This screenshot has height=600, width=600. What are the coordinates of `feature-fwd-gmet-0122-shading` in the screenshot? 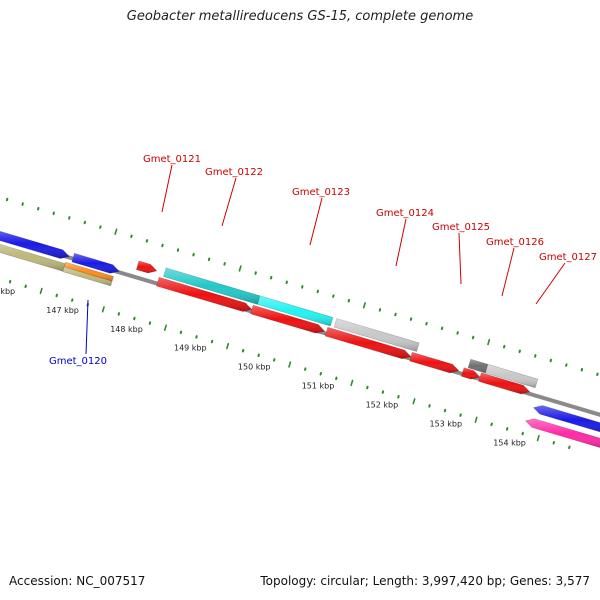 It's located at (211, 286).